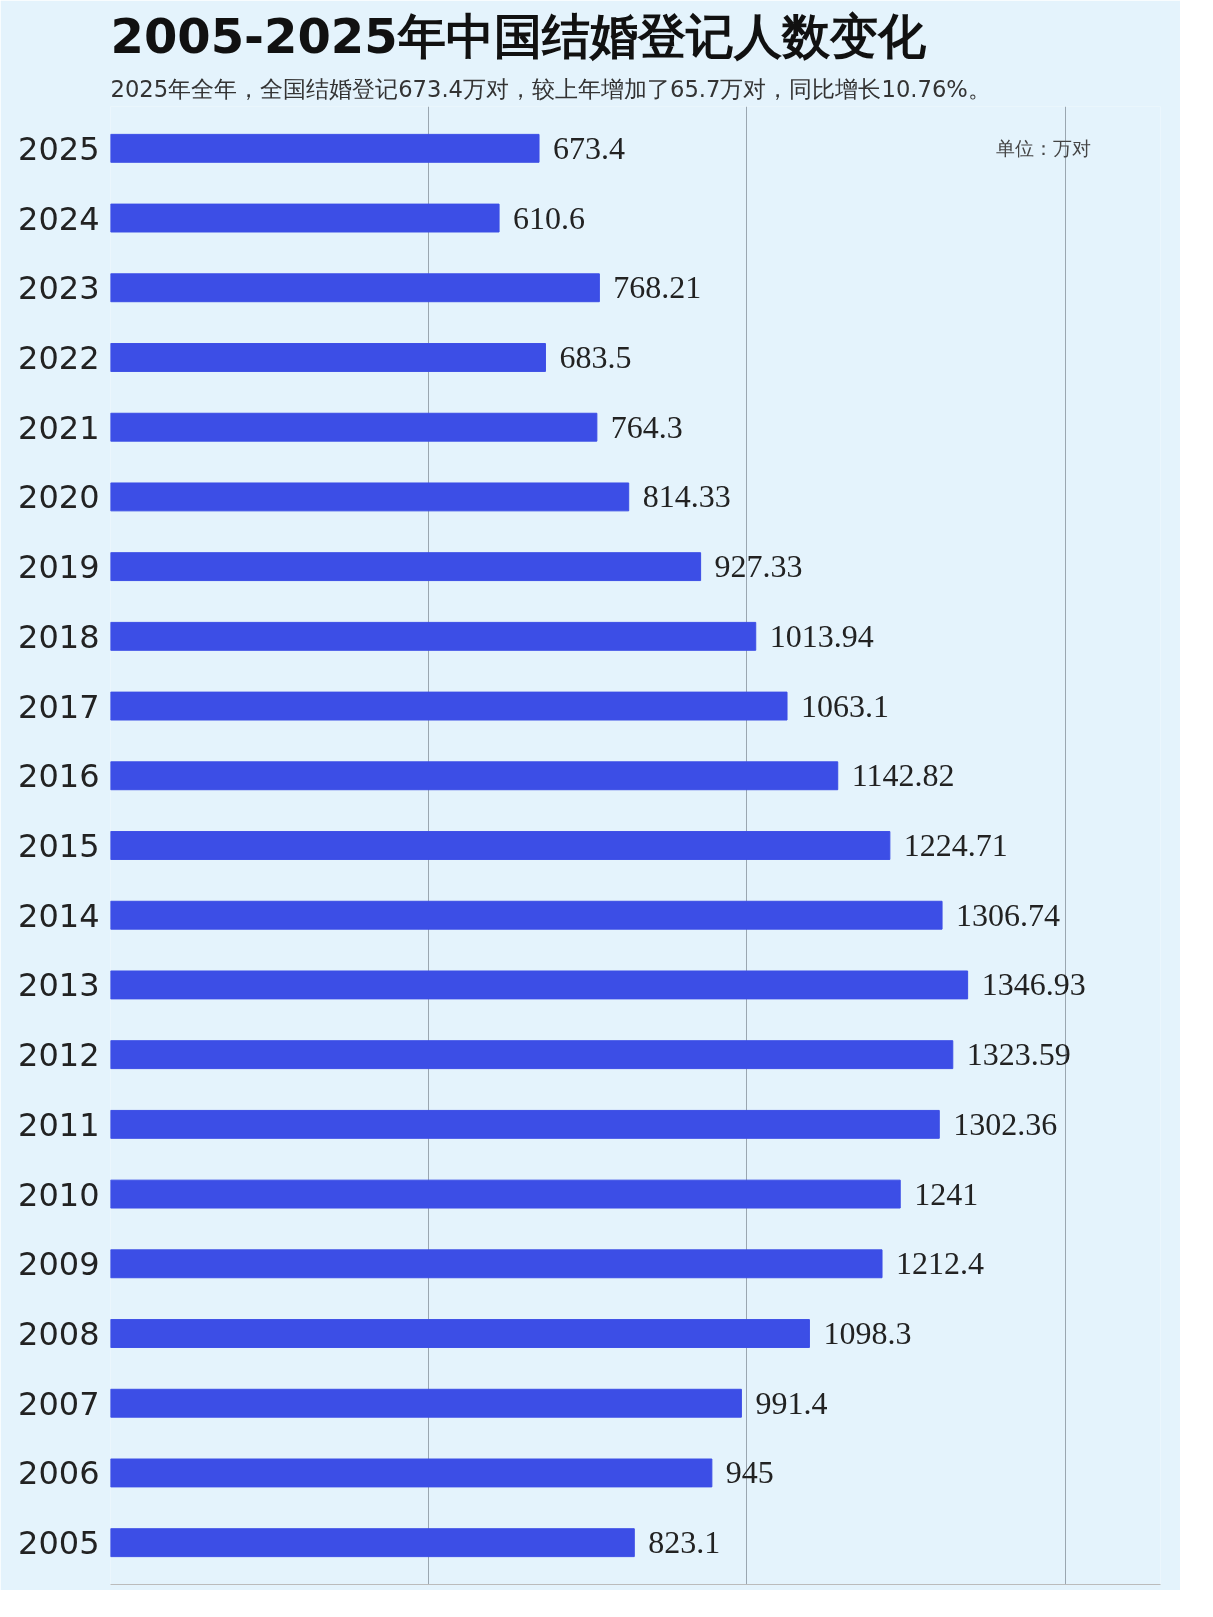 The width and height of the screenshot is (1213, 1617). Describe the element at coordinates (595, 356) in the screenshot. I see `data-label: 683.5` at that location.